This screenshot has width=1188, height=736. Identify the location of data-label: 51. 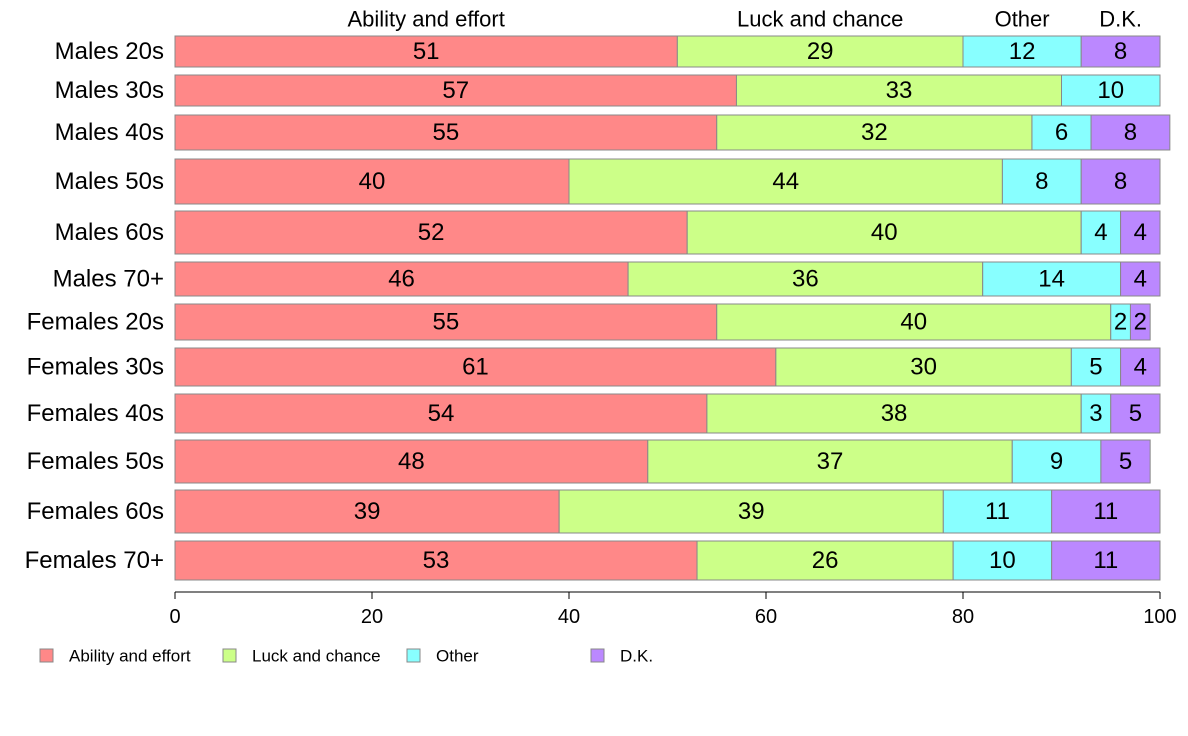
(426, 51).